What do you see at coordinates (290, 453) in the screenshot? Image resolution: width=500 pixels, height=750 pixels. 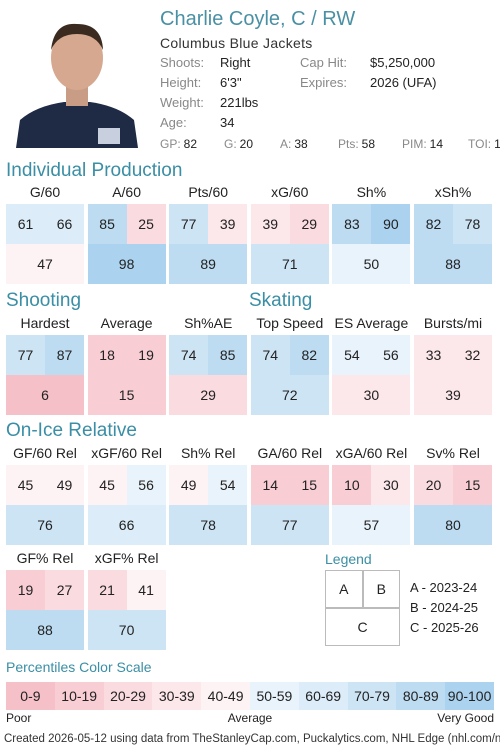 I see `metric-label: GA/60 Rel` at bounding box center [290, 453].